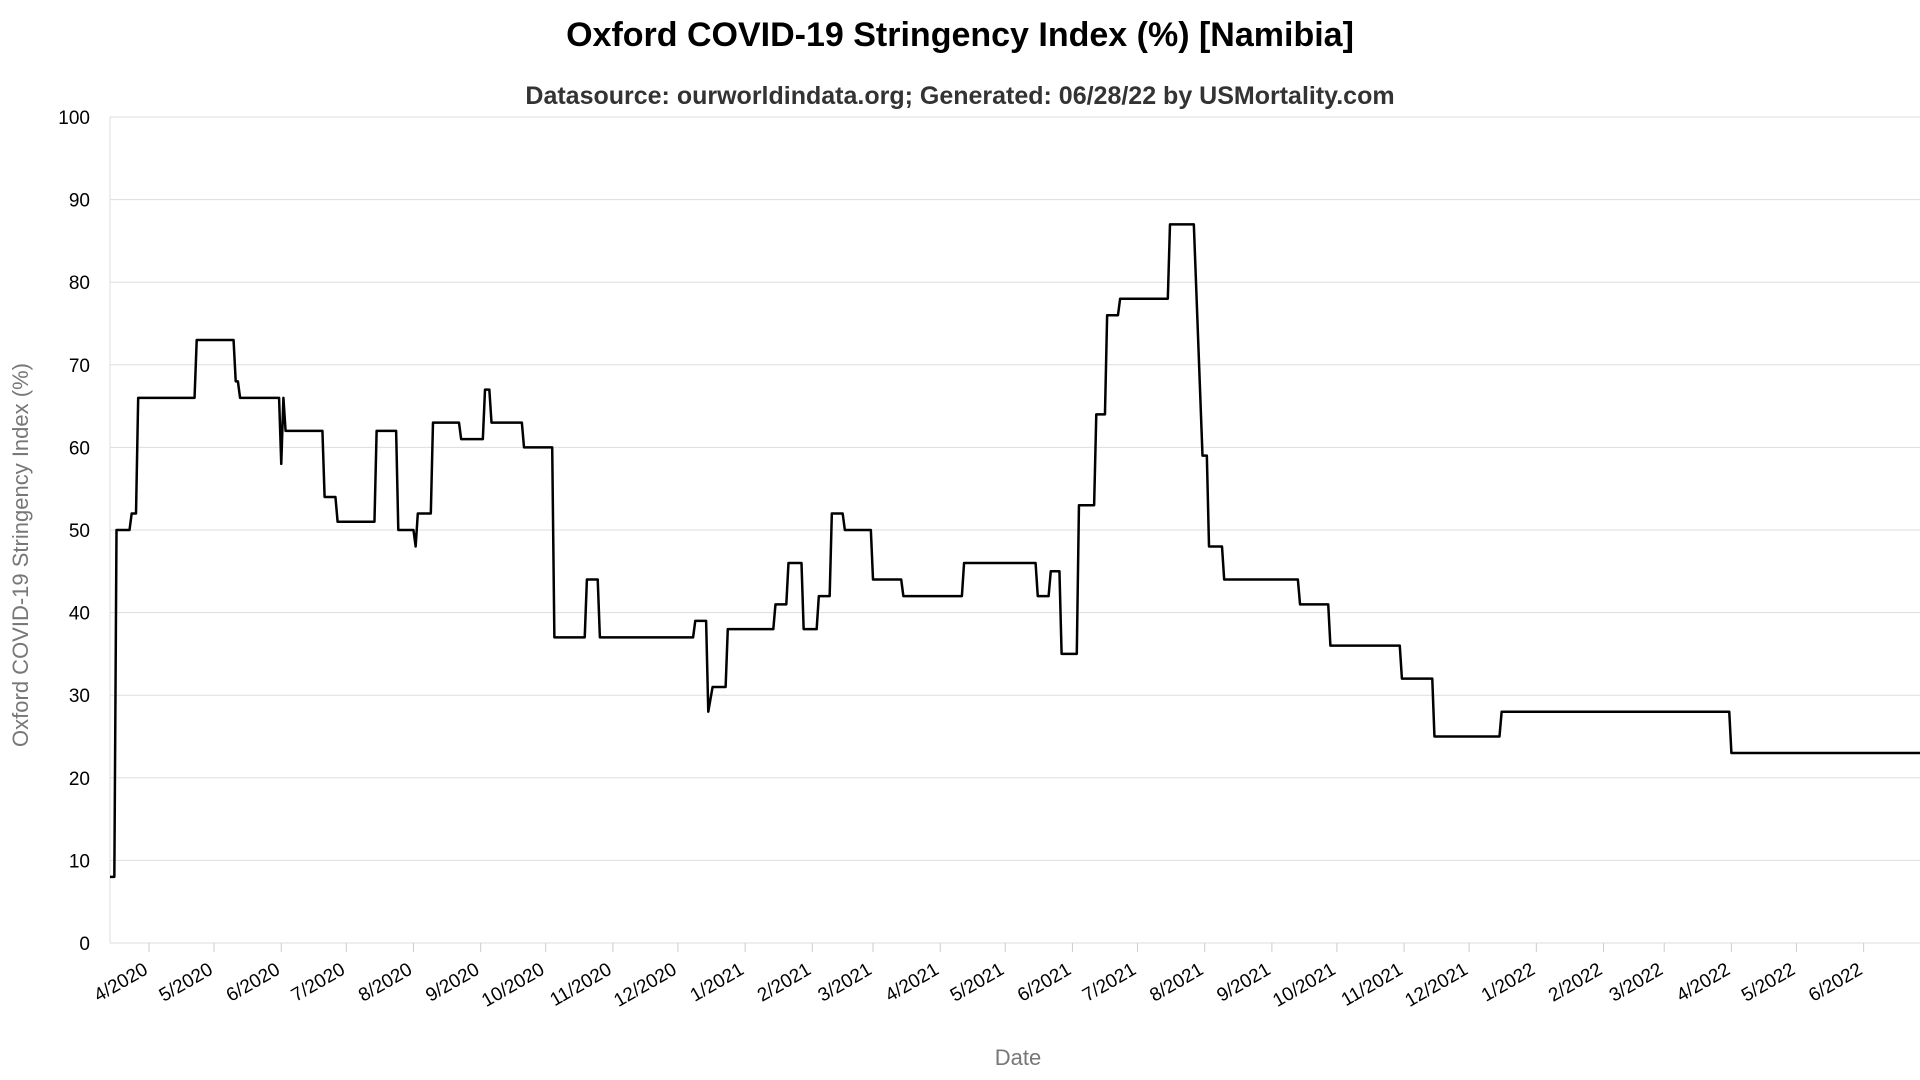 The height and width of the screenshot is (1080, 1920). What do you see at coordinates (79, 448) in the screenshot?
I see `y-tick-label: 60` at bounding box center [79, 448].